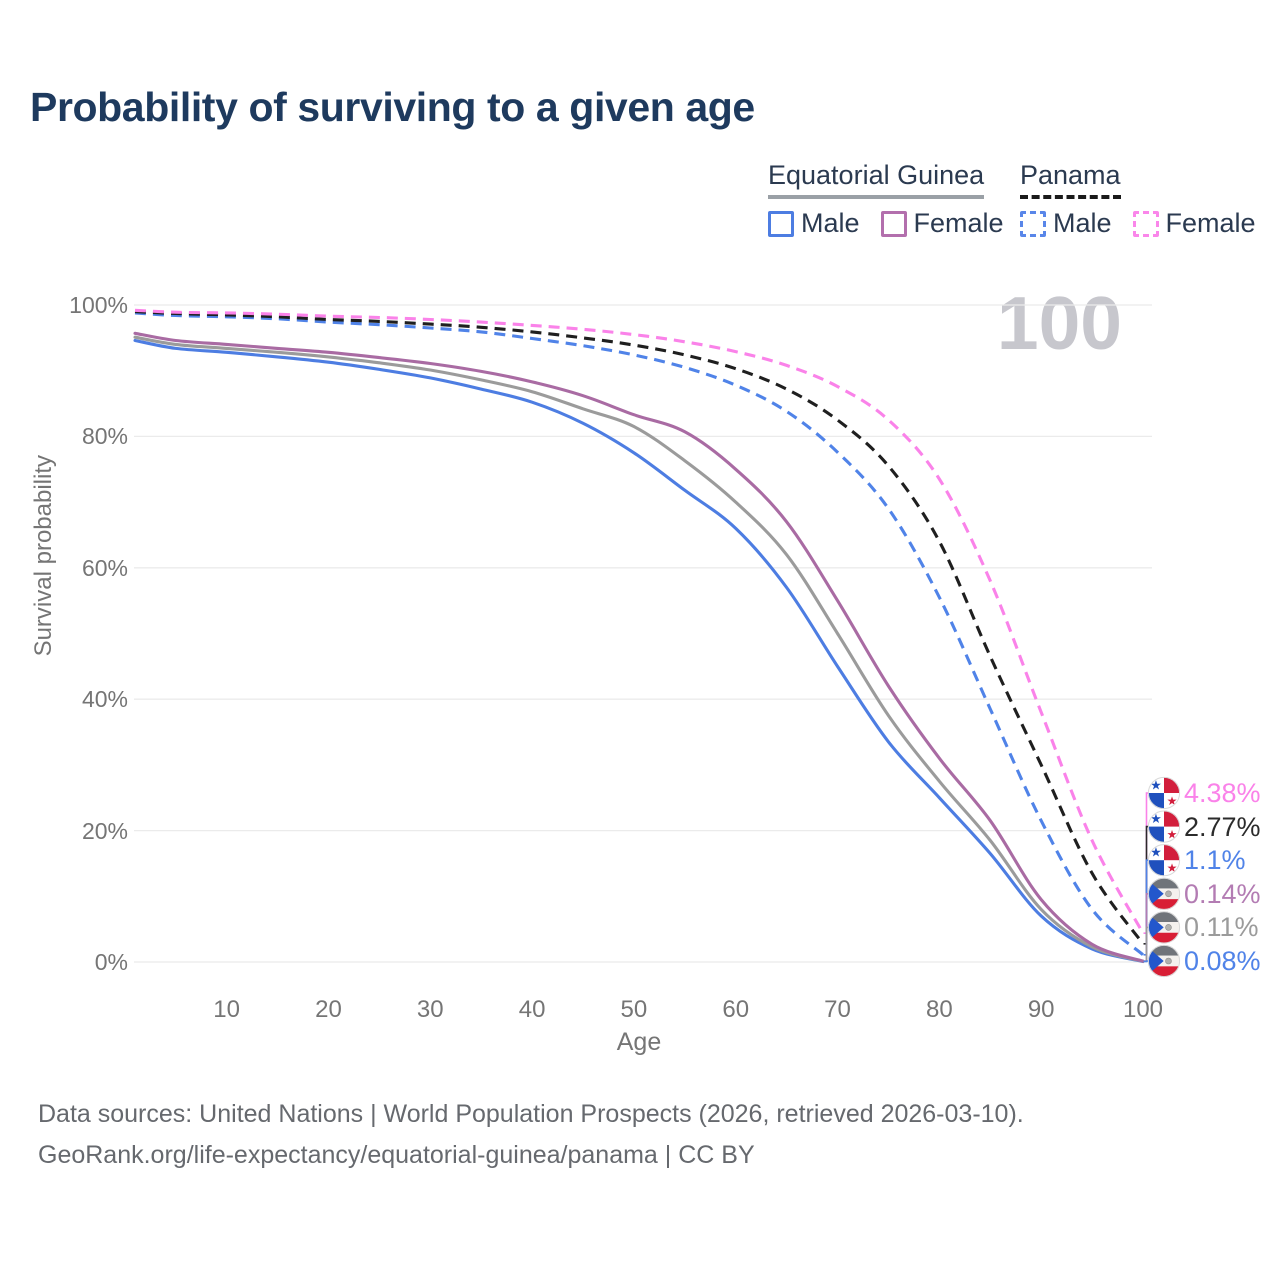 The width and height of the screenshot is (1280, 1280). What do you see at coordinates (1138, 199) in the screenshot?
I see `legend-group-panama: Panama Male Female` at bounding box center [1138, 199].